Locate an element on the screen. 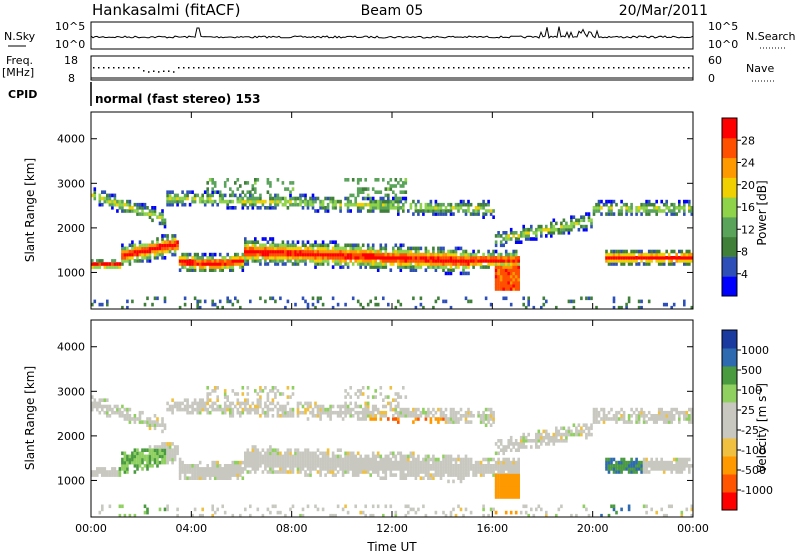 The image size is (800, 554). x-tick-label: 00:00 is located at coordinates (91, 528).